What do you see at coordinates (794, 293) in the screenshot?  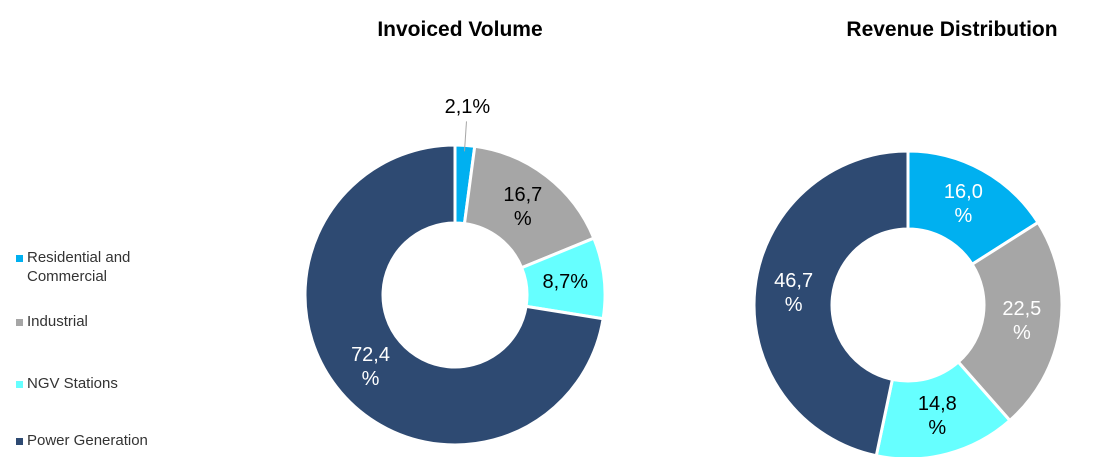 I see `value-label: 46,7 %` at bounding box center [794, 293].